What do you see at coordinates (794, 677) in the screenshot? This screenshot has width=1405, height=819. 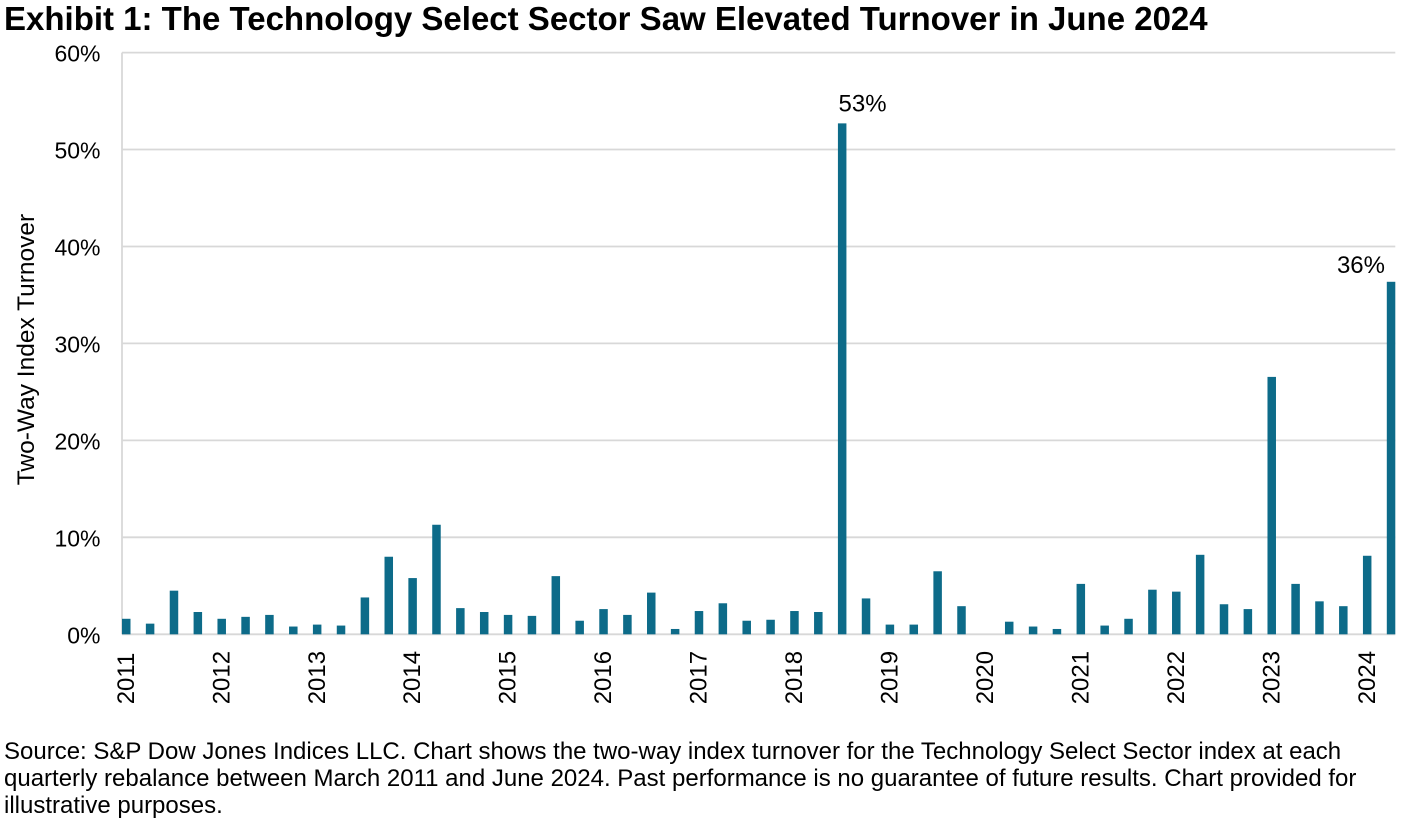 I see `svg-text: 2018` at bounding box center [794, 677].